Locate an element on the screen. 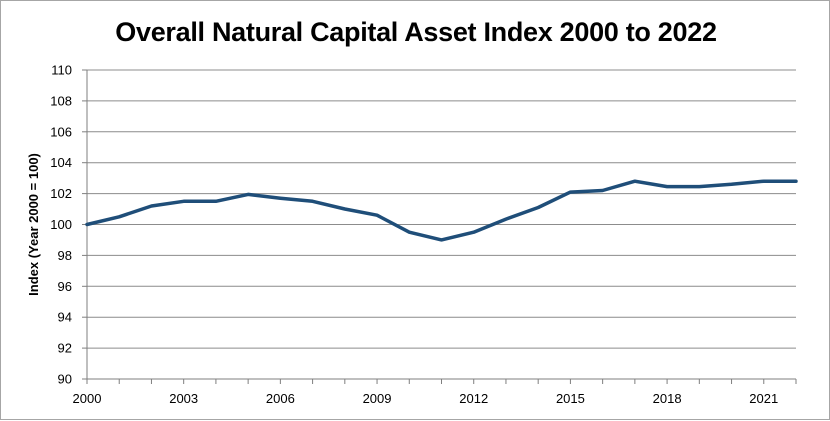  y-tick-label-92: 92 is located at coordinates (65, 348).